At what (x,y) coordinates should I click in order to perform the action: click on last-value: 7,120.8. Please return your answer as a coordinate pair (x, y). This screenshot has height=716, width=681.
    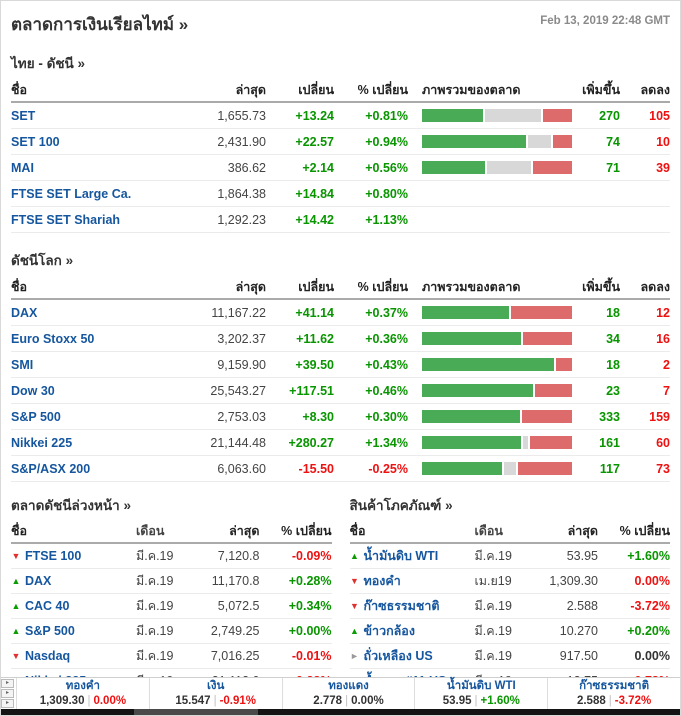
    Looking at the image, I should click on (238, 556).